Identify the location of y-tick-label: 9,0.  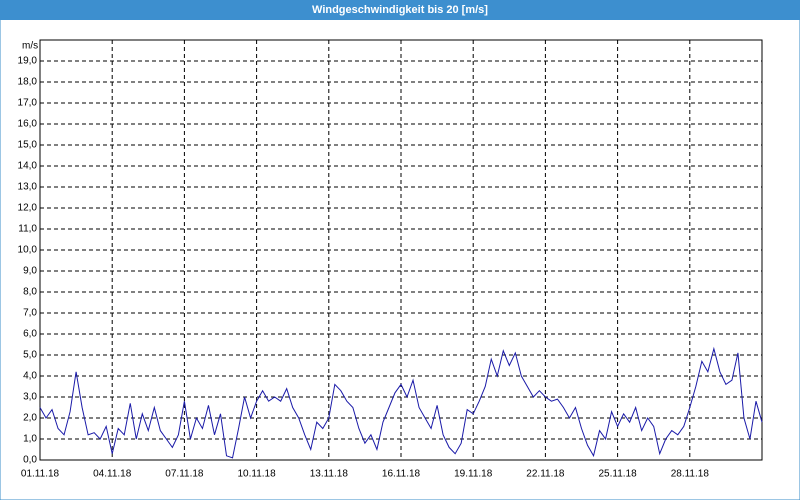
(30, 271).